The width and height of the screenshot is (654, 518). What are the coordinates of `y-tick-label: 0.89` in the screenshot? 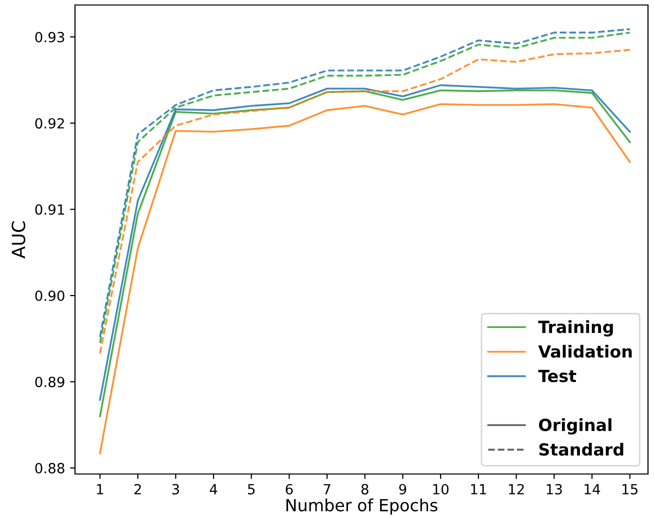 It's located at (49, 382).